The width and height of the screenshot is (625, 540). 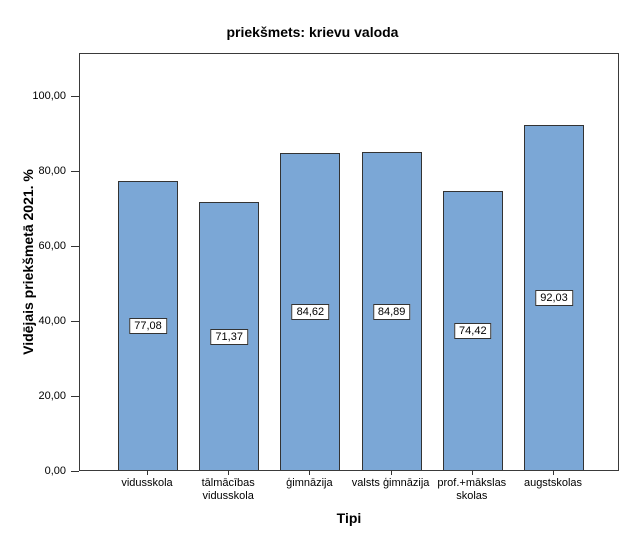 I want to click on y-tick-label: 0,00, so click(x=55, y=471).